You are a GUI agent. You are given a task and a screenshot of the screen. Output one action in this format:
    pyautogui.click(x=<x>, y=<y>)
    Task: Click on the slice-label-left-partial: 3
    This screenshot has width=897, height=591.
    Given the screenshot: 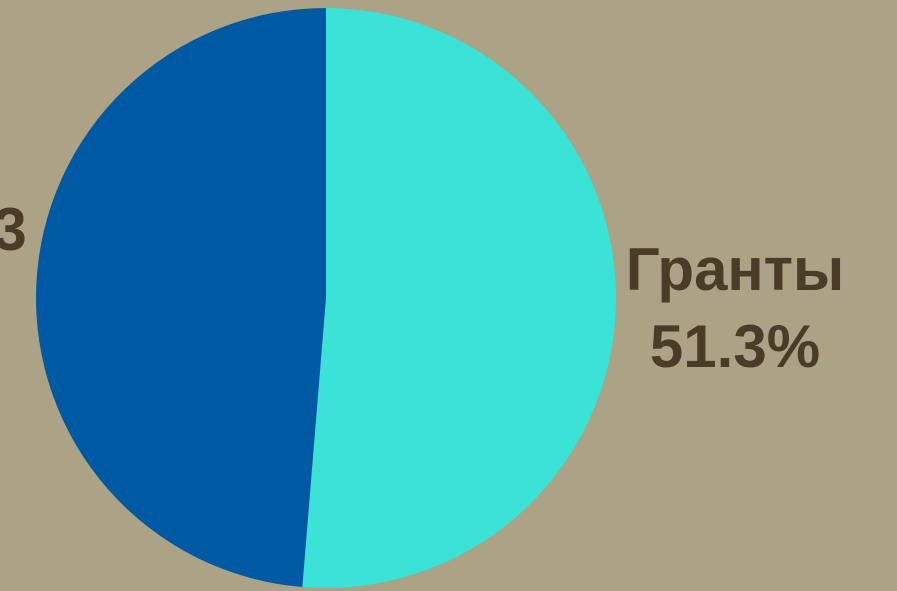 What is the action you would take?
    pyautogui.click(x=13, y=229)
    